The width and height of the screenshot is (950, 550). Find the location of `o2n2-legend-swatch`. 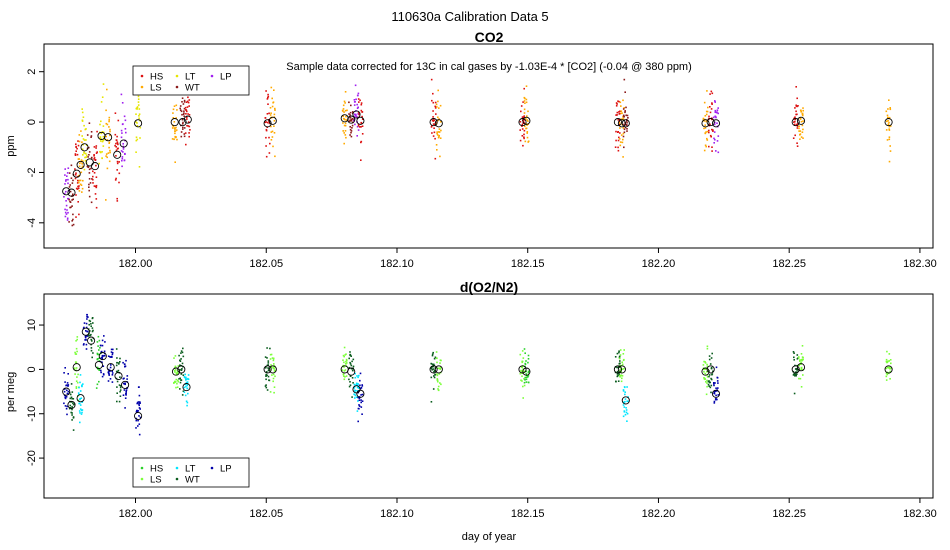

o2n2-legend-swatch is located at coordinates (142, 468).